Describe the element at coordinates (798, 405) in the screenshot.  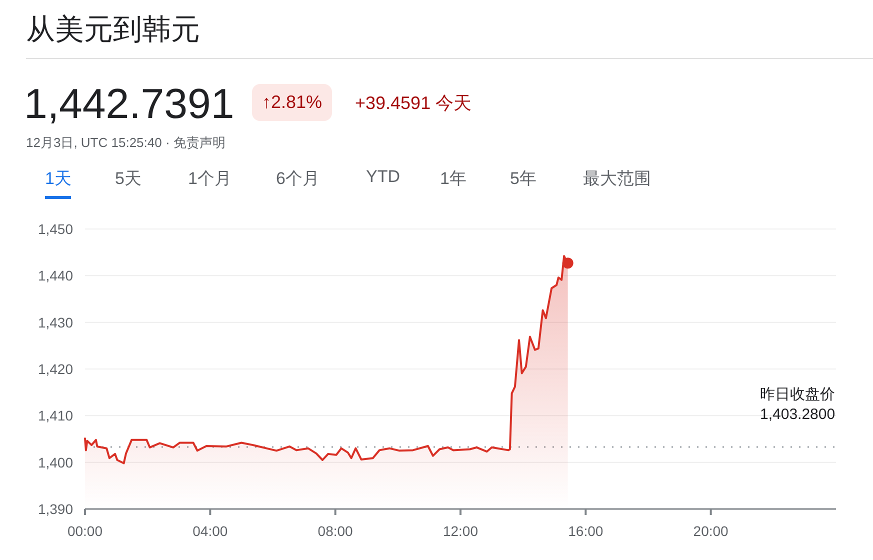
I see `ref-line-label: 昨日收盘价 1,403.2800` at that location.